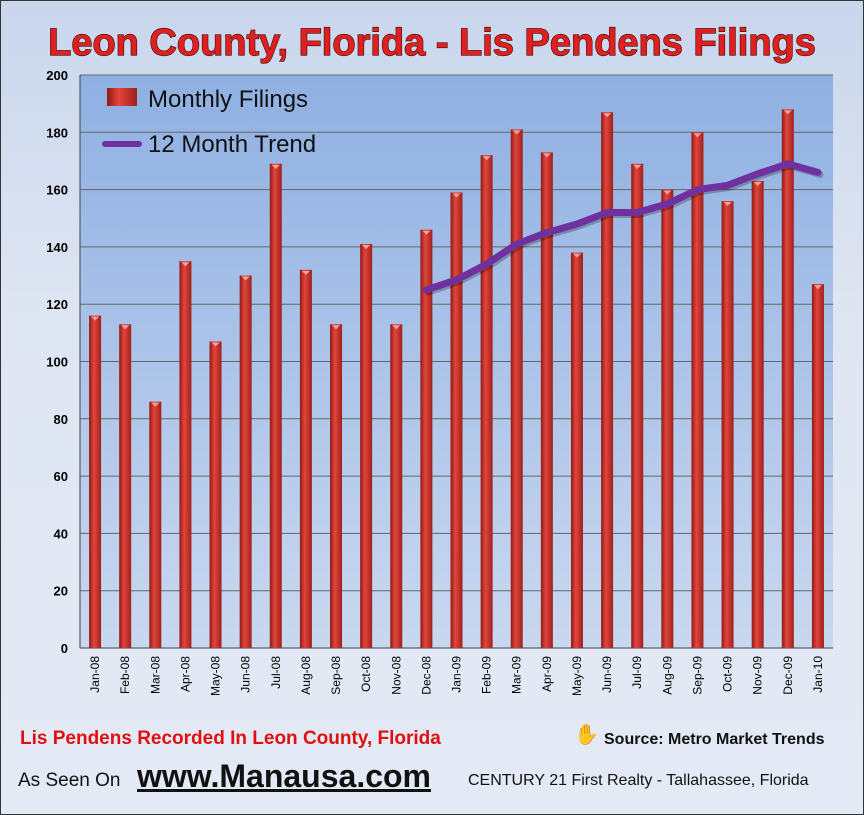 This screenshot has width=864, height=815. Describe the element at coordinates (697, 675) in the screenshot. I see `x-tick-label: Sep-09` at that location.